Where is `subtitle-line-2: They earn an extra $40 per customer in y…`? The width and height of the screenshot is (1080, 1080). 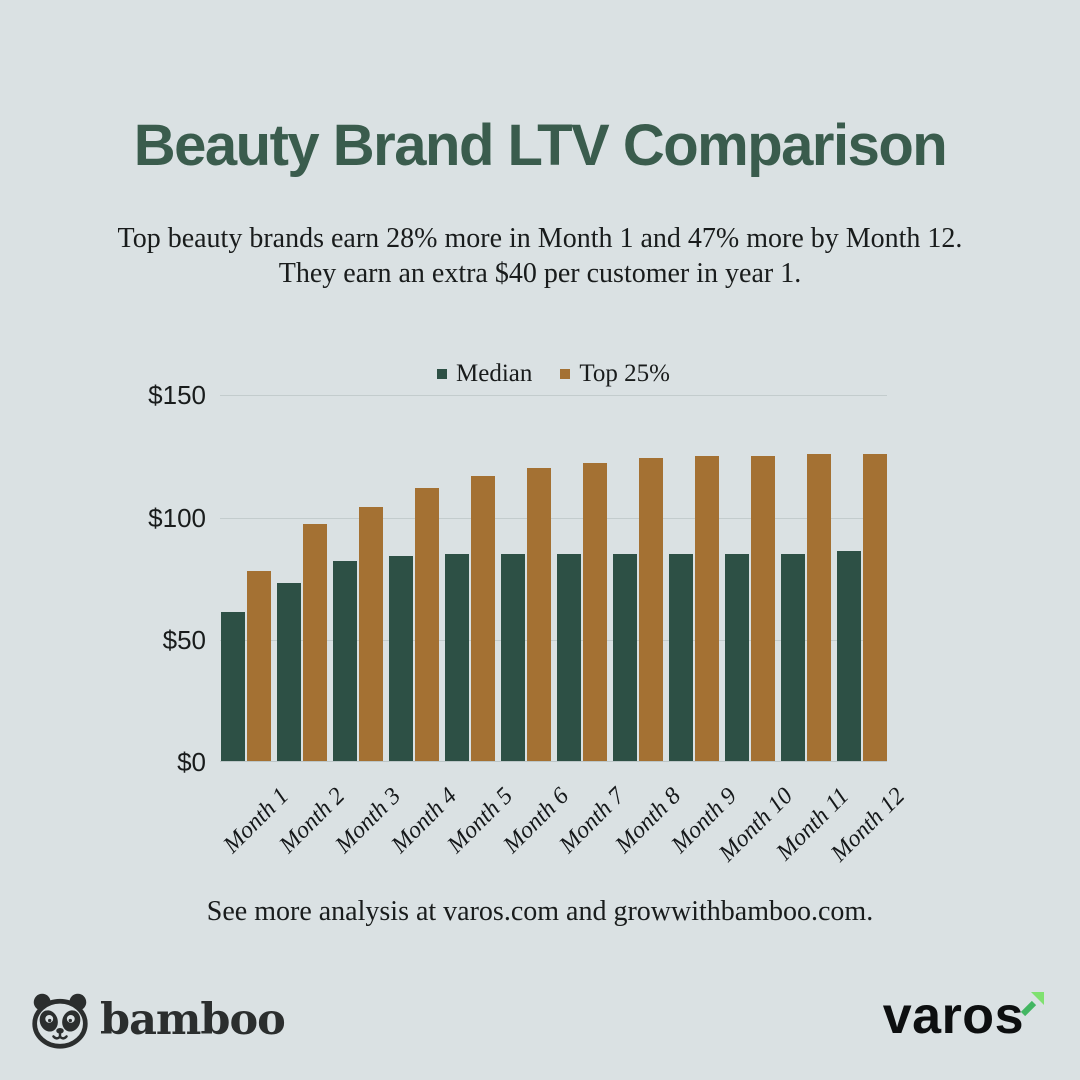
subtitle-line-2: They earn an extra $40 per customer in y… is located at coordinates (540, 273).